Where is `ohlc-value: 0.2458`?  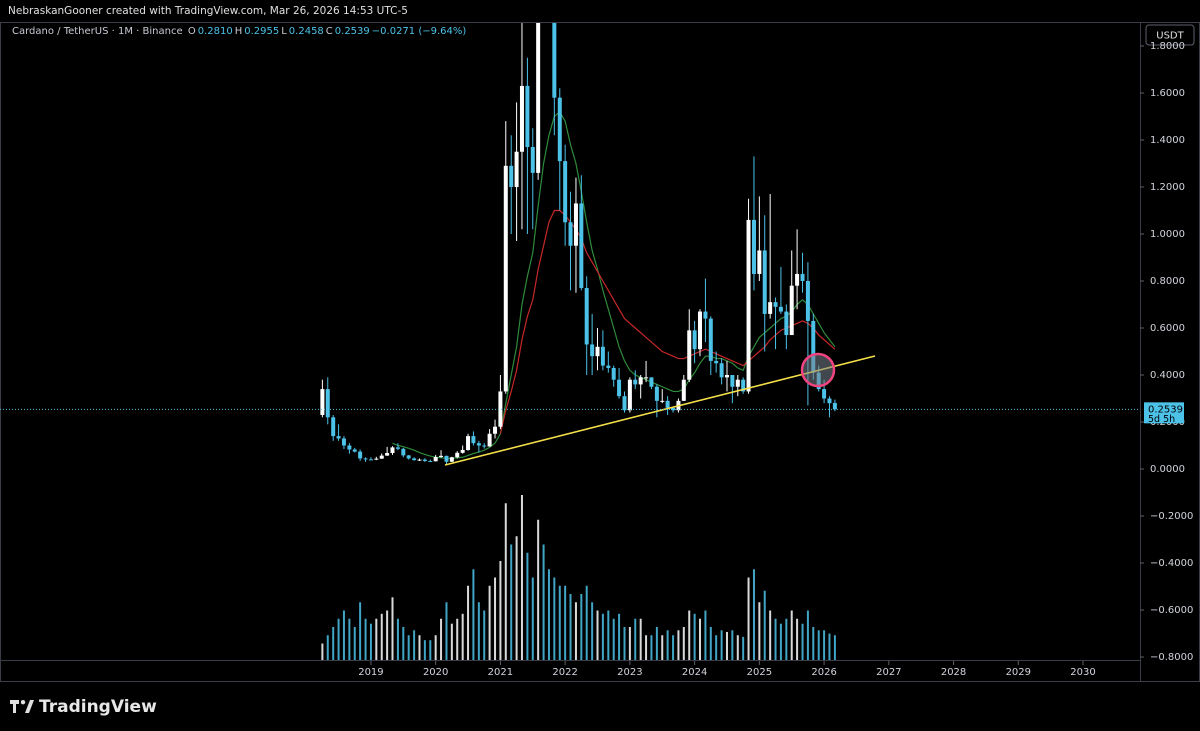
ohlc-value: 0.2458 is located at coordinates (306, 31).